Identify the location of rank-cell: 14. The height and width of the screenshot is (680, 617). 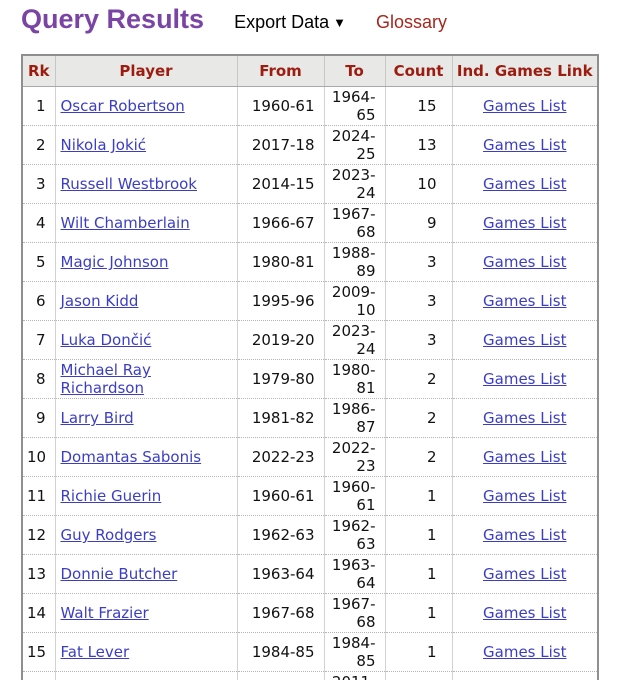
(39, 613).